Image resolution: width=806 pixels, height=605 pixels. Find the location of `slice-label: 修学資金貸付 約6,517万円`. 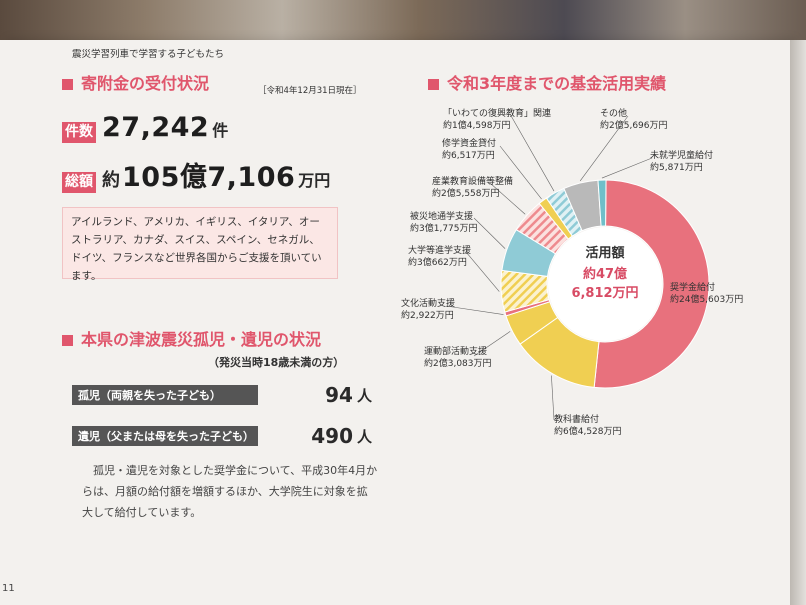

slice-label: 修学資金貸付 約6,517万円 is located at coordinates (469, 150).